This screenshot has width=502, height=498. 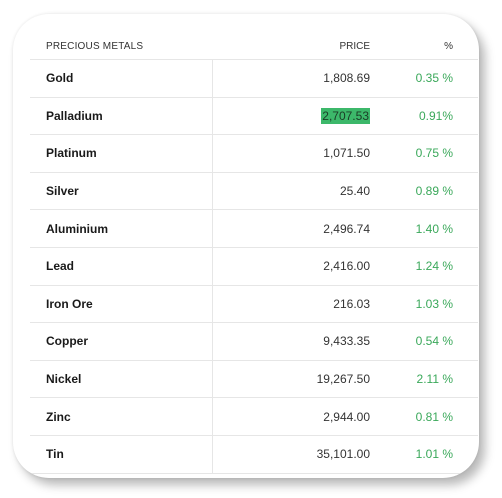 I want to click on metal-price-value: 9,433.35, so click(x=346, y=341).